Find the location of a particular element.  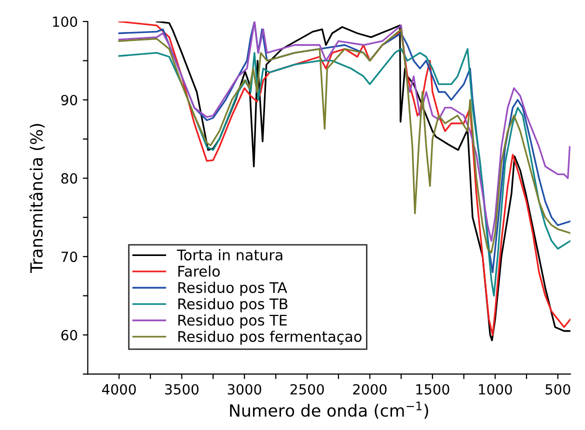

legend-label: Farelo is located at coordinates (199, 271).